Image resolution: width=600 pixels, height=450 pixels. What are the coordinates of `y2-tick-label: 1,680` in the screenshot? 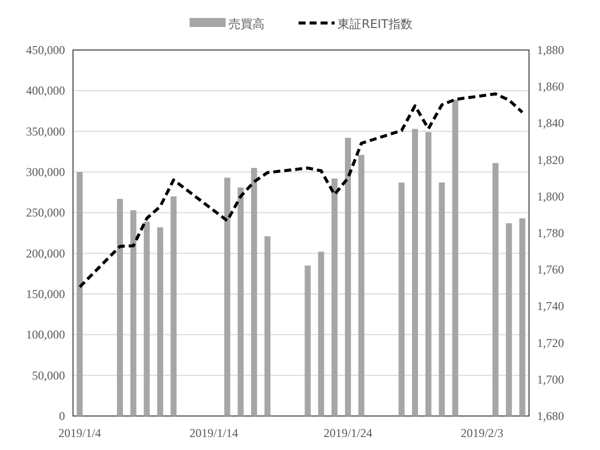 It's located at (550, 416).